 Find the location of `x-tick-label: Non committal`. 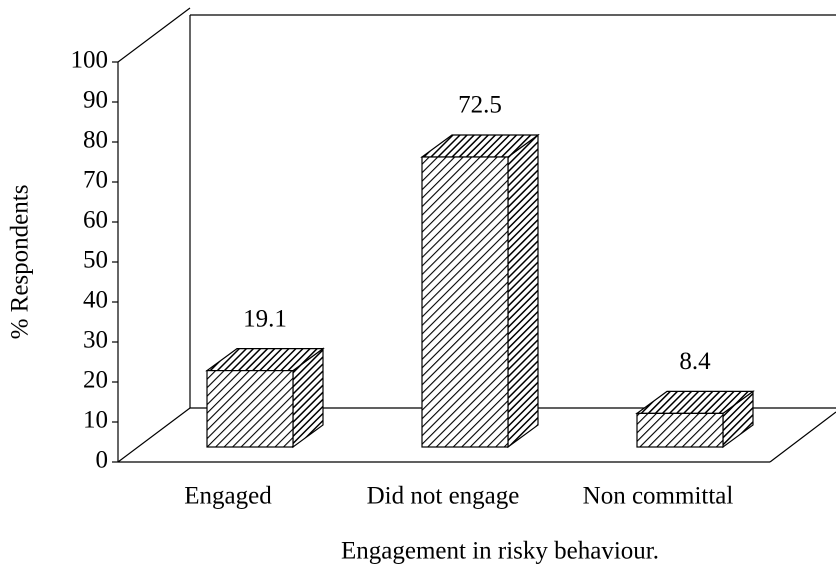

x-tick-label: Non committal is located at coordinates (658, 496).